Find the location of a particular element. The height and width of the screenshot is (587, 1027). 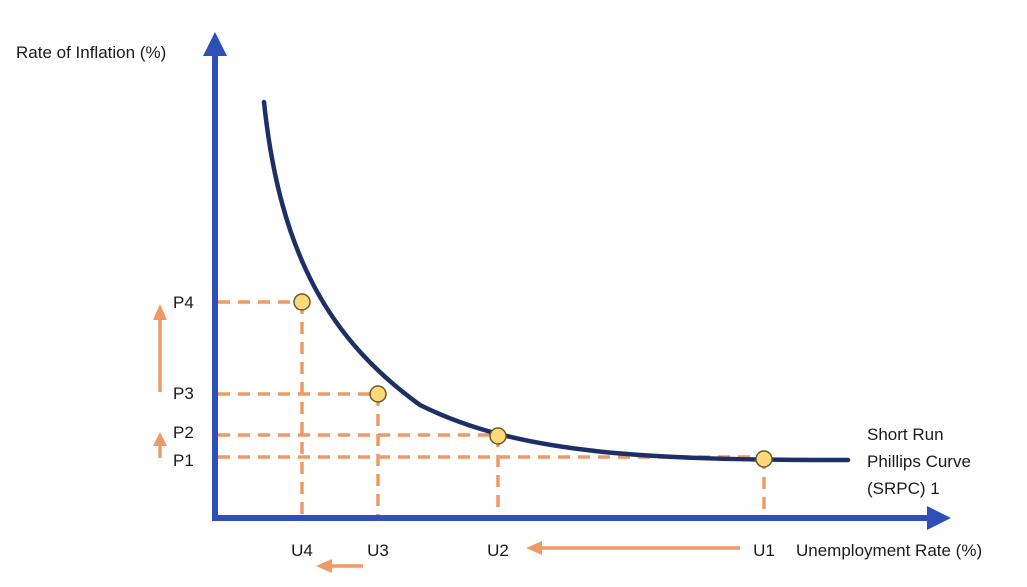

x-axis-arrowhead is located at coordinates (939, 518).